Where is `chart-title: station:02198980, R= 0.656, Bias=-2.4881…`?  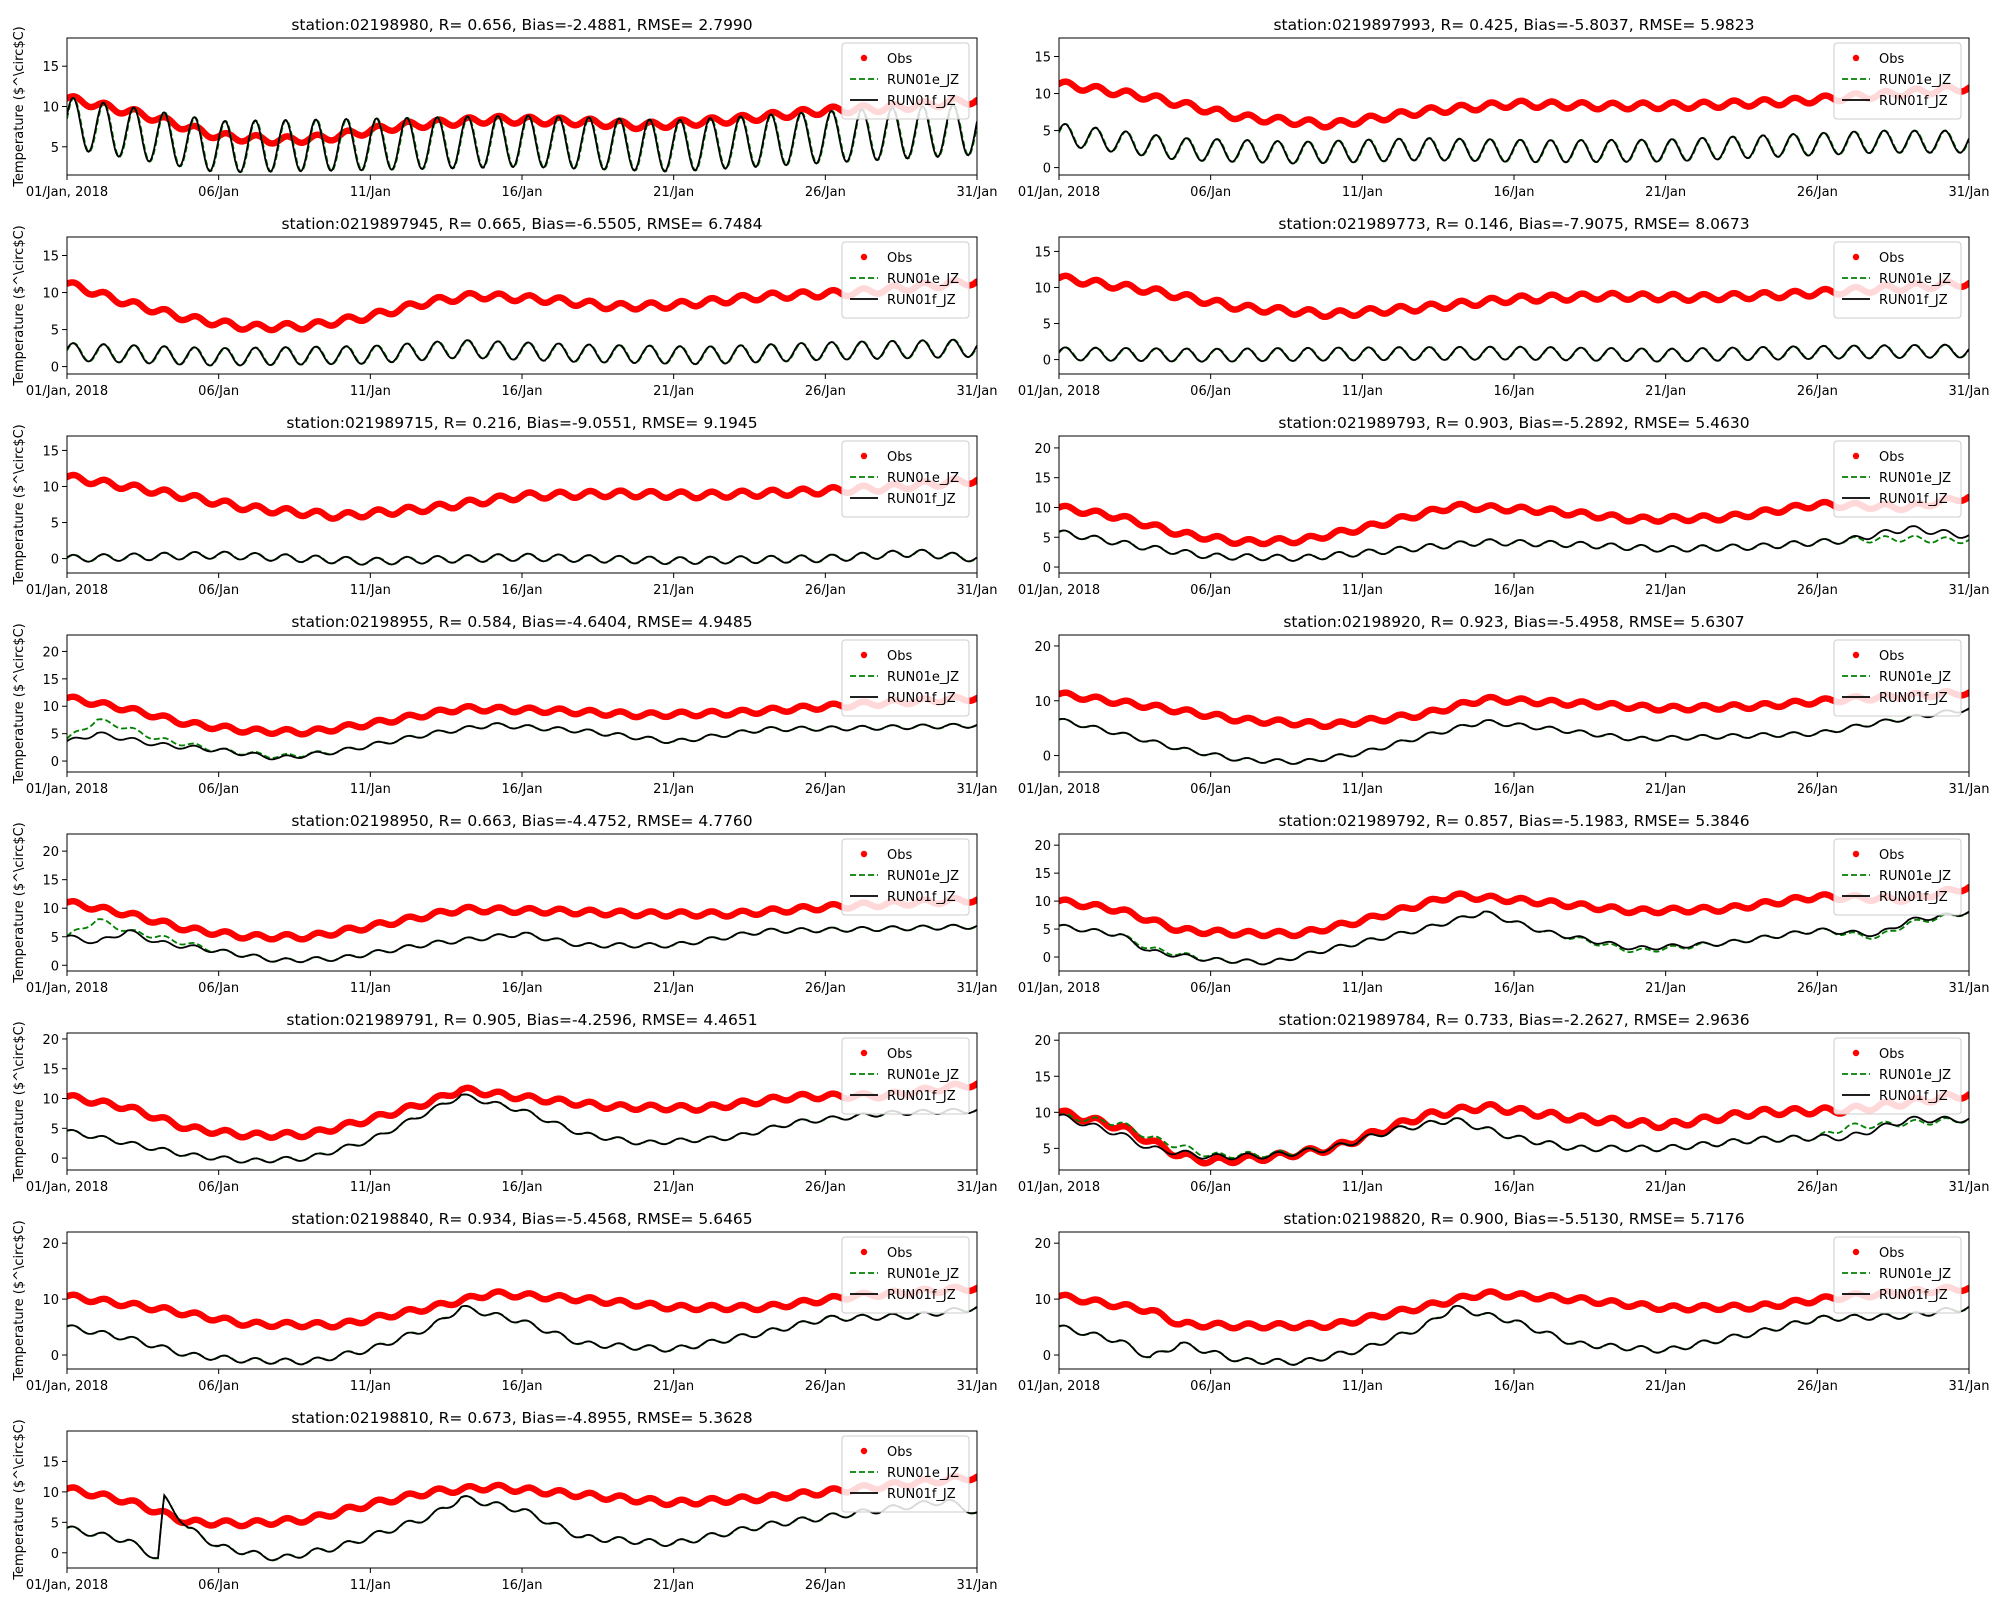 chart-title: station:02198980, R= 0.656, Bias=-2.4881… is located at coordinates (521, 25).